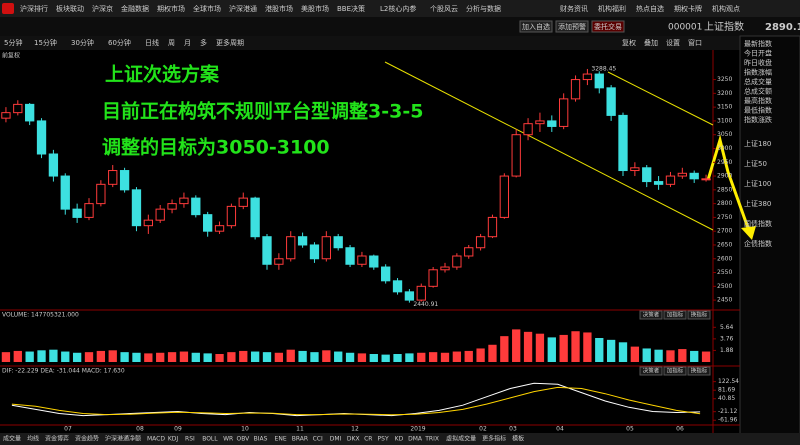 This screenshot has height=445, width=800. I want to click on menu-item: 60分钟, so click(119, 42).